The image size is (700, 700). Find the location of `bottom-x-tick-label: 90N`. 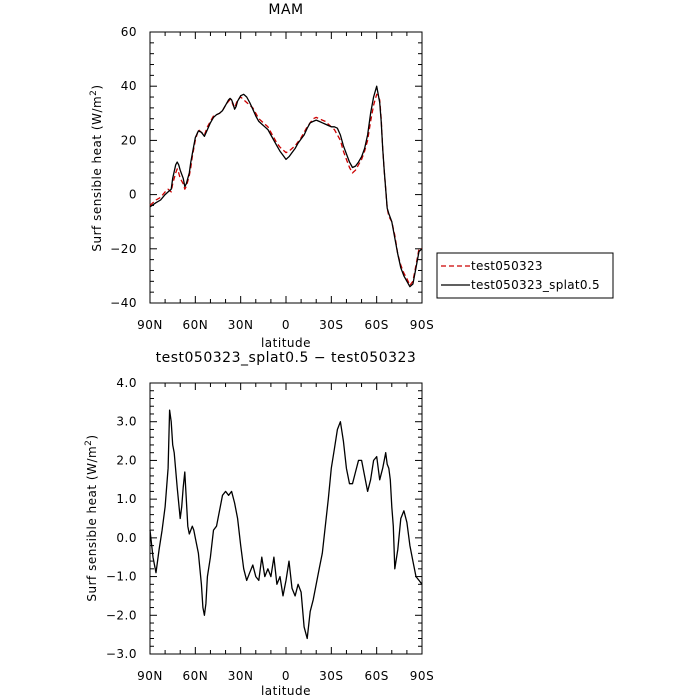

bottom-x-tick-label: 90N is located at coordinates (150, 676).